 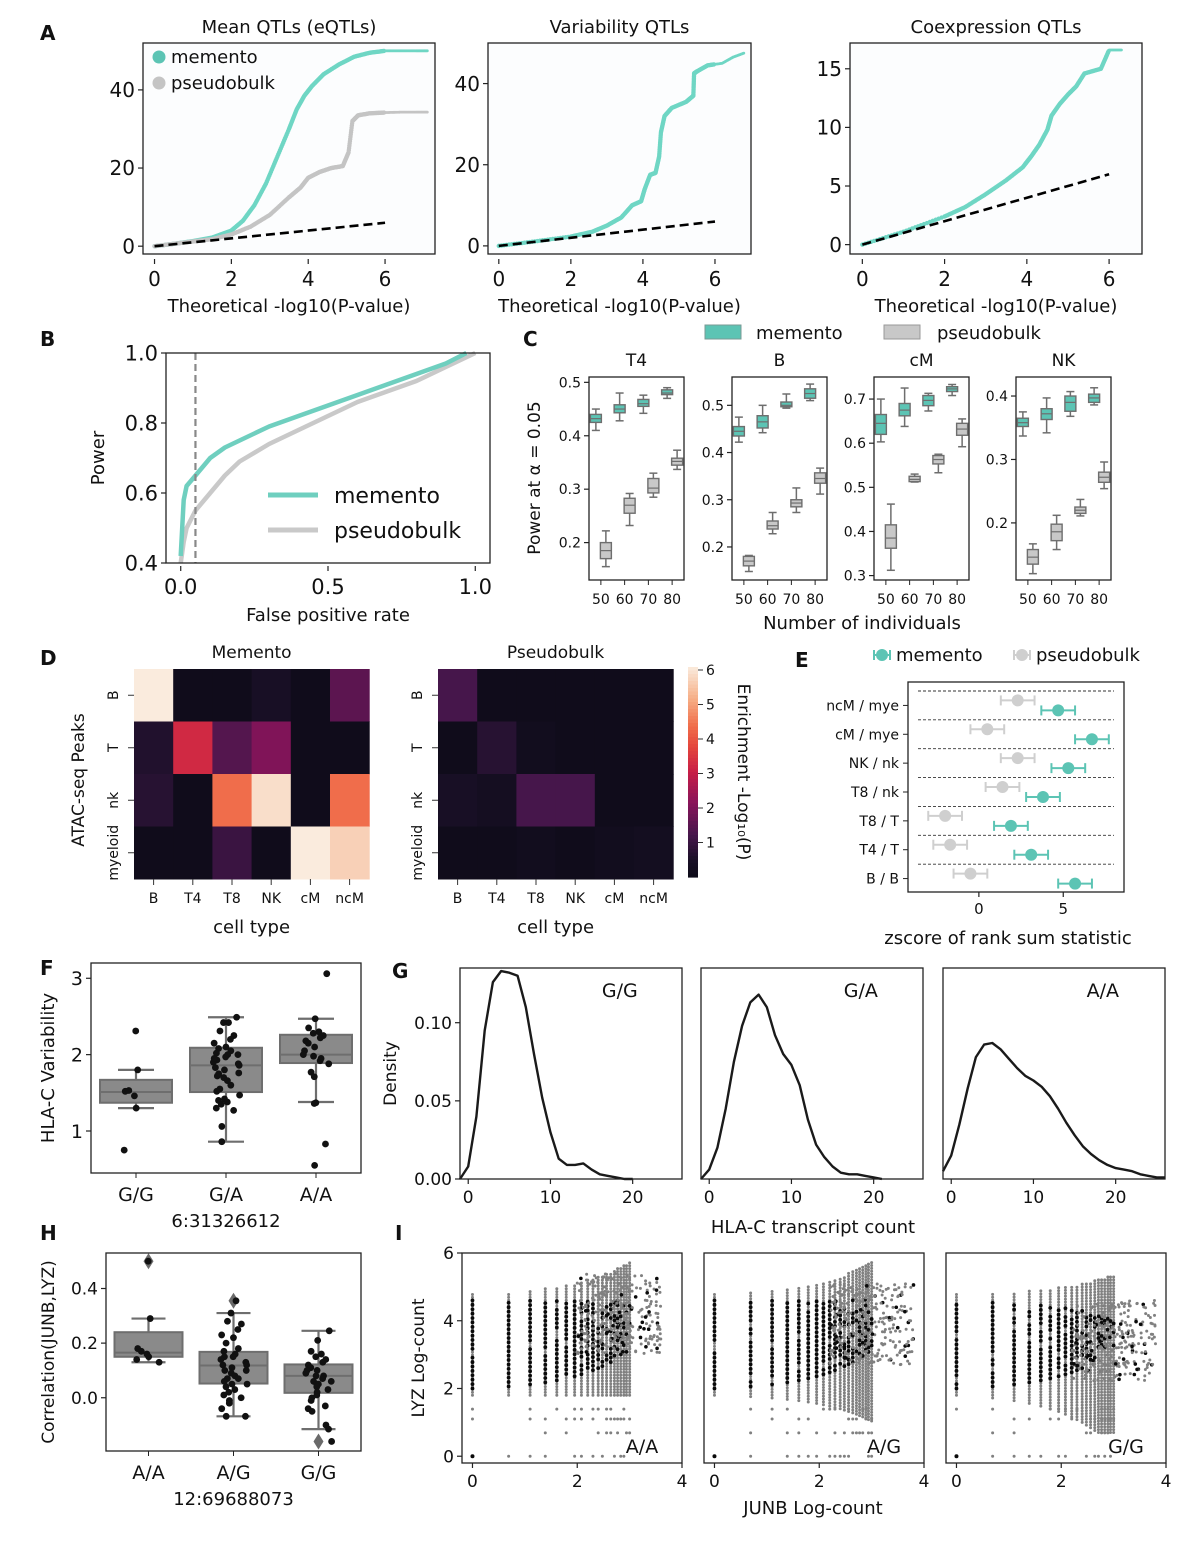 What do you see at coordinates (812, 1073) in the screenshot?
I see `axes-frame` at bounding box center [812, 1073].